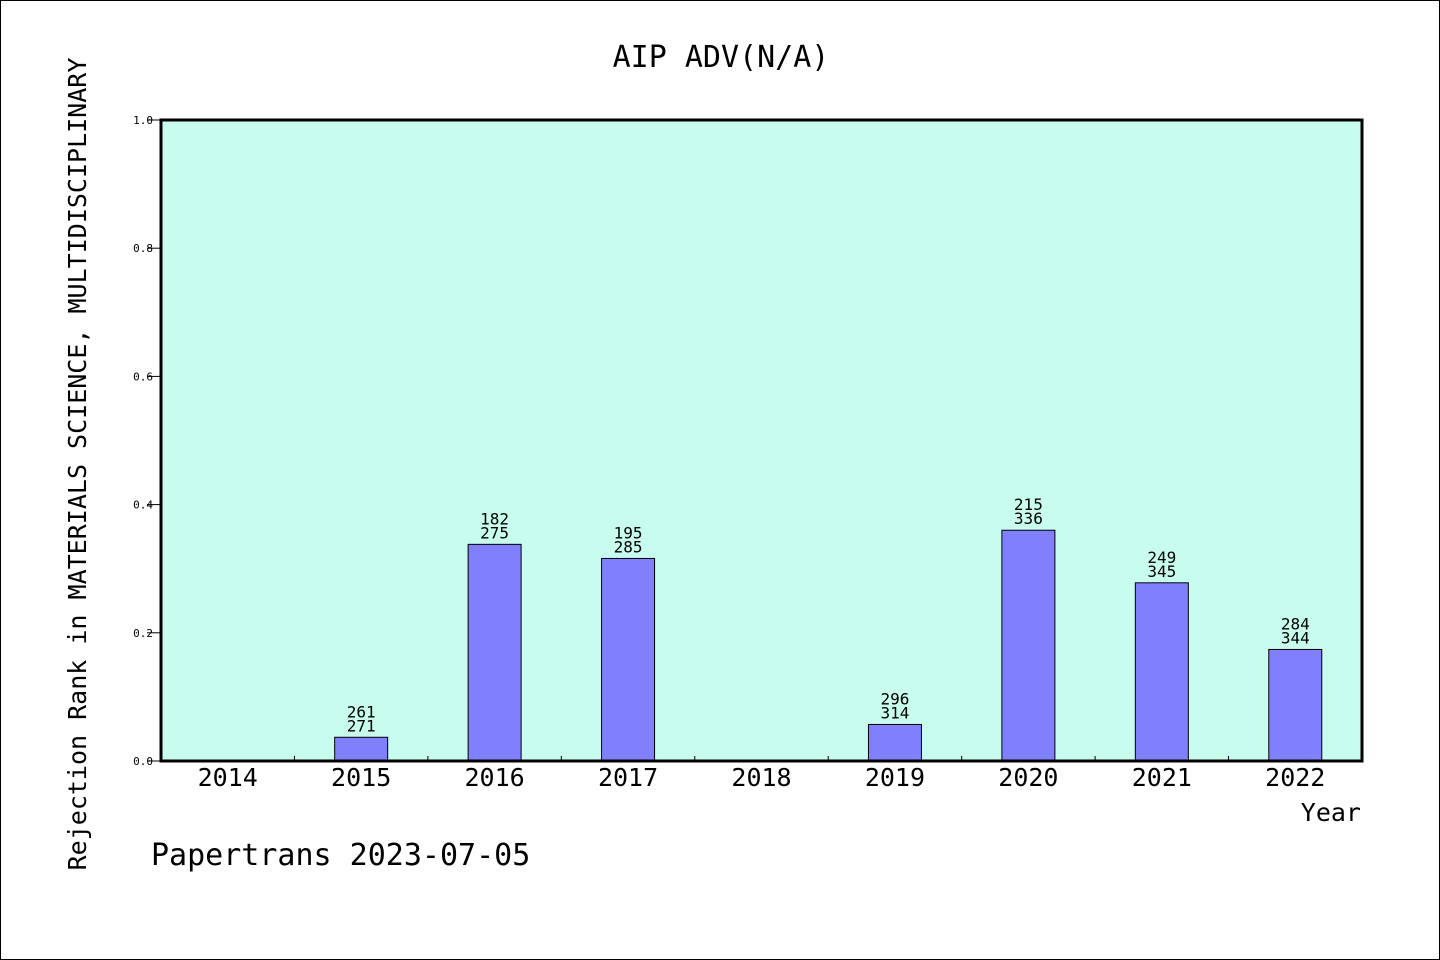 The width and height of the screenshot is (1440, 960). What do you see at coordinates (1161, 571) in the screenshot?
I see `bar-label-bottom-2021: 345` at bounding box center [1161, 571].